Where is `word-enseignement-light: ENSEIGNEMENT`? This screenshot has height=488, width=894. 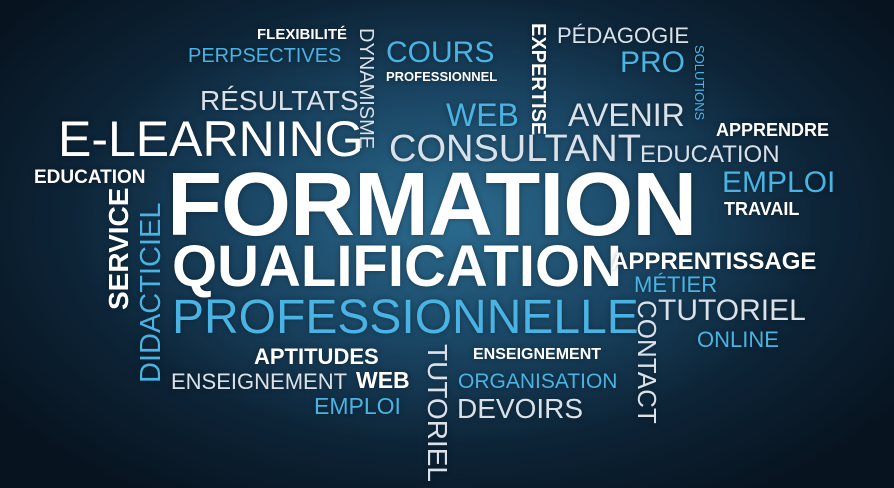
word-enseignement-light: ENSEIGNEMENT is located at coordinates (259, 381).